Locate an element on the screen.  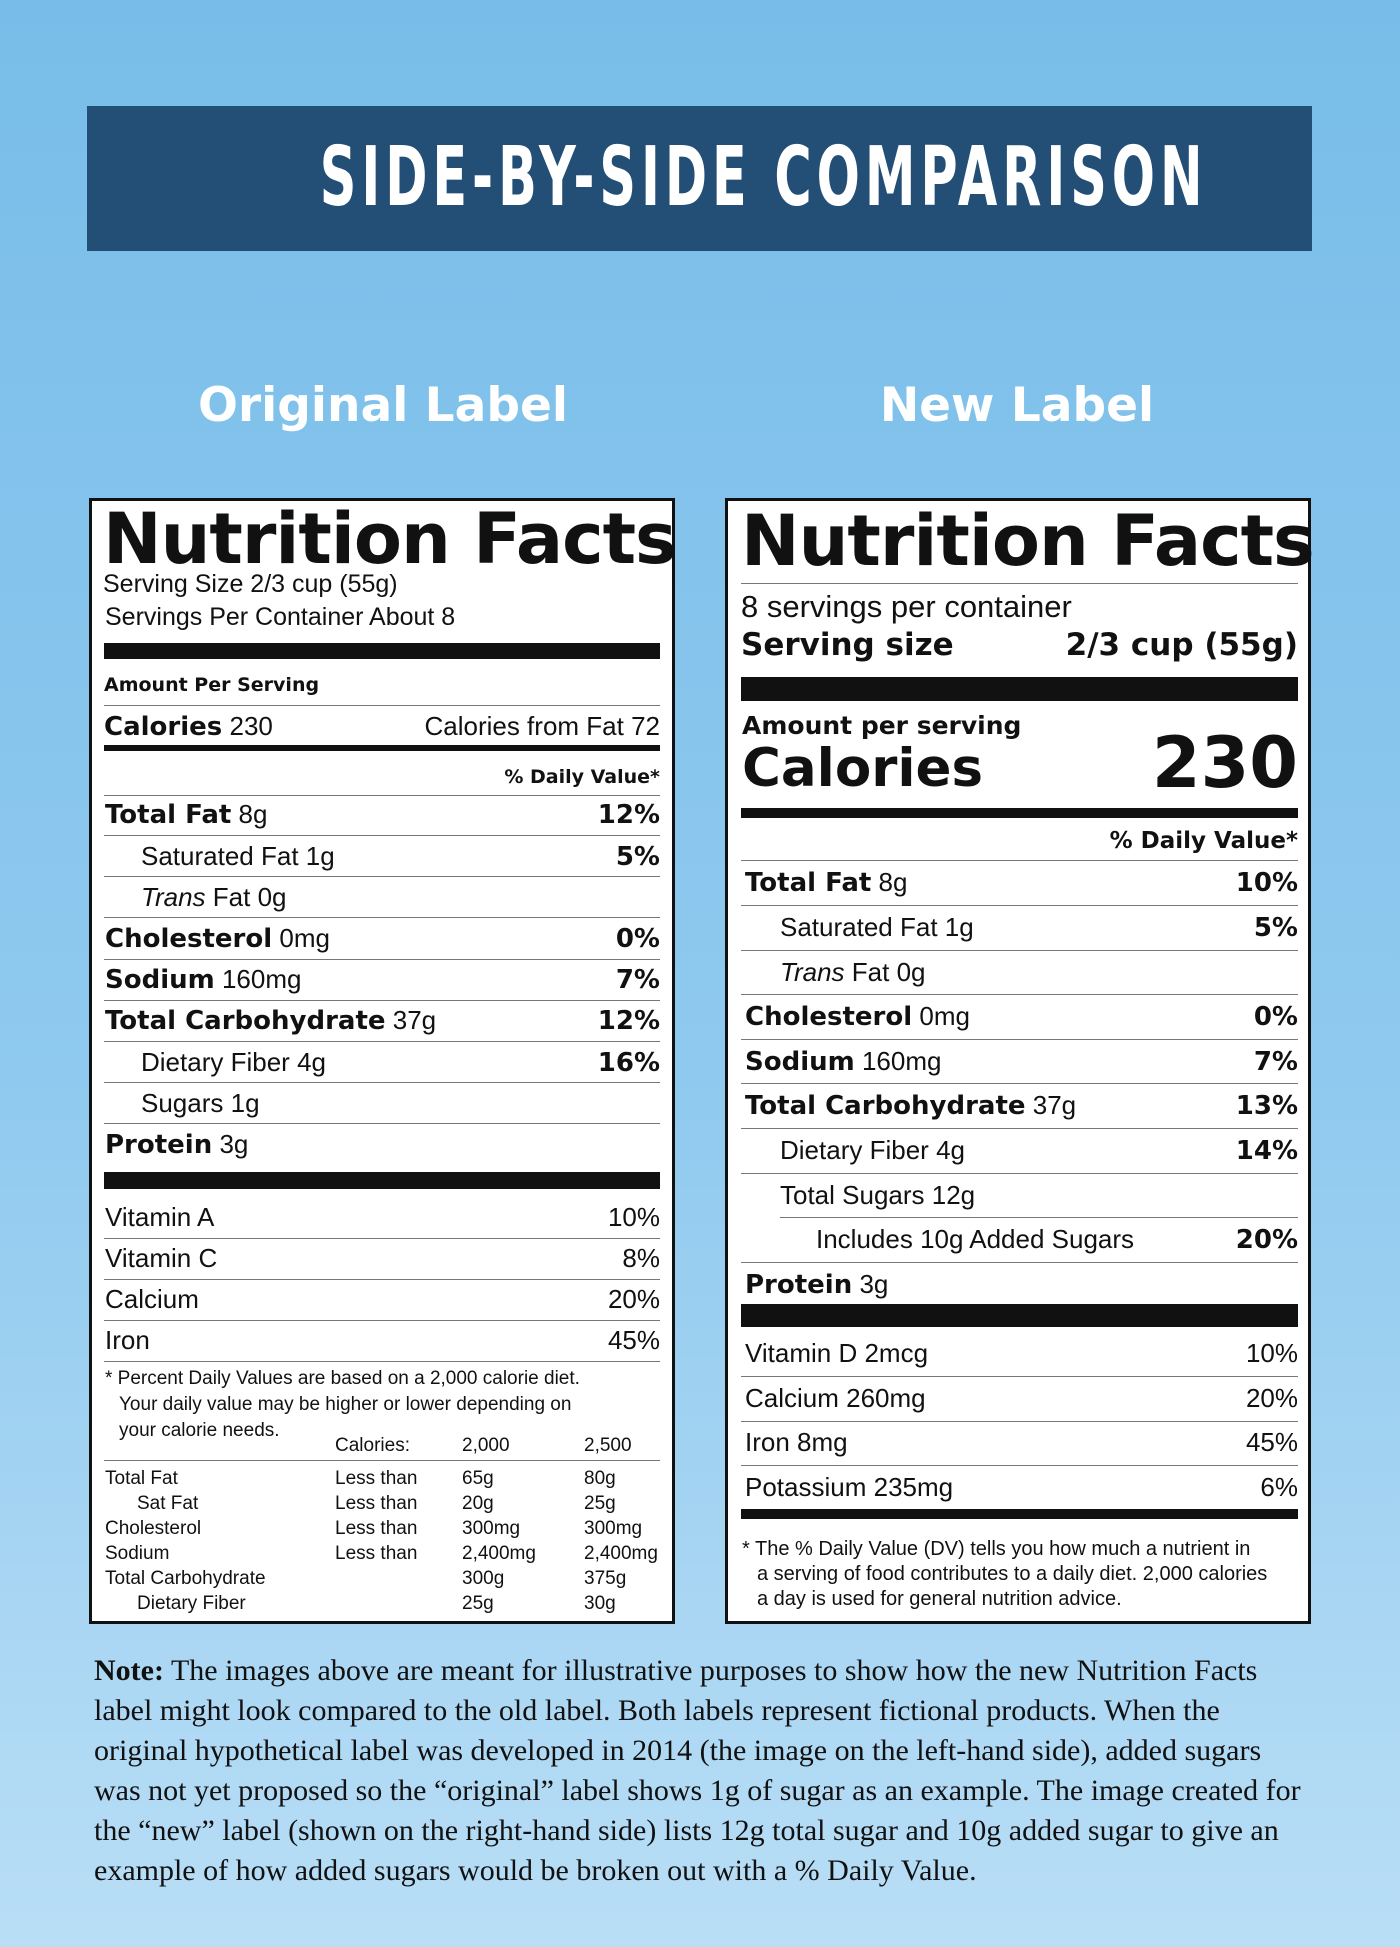
nutrient-amount: 1g is located at coordinates (959, 927).